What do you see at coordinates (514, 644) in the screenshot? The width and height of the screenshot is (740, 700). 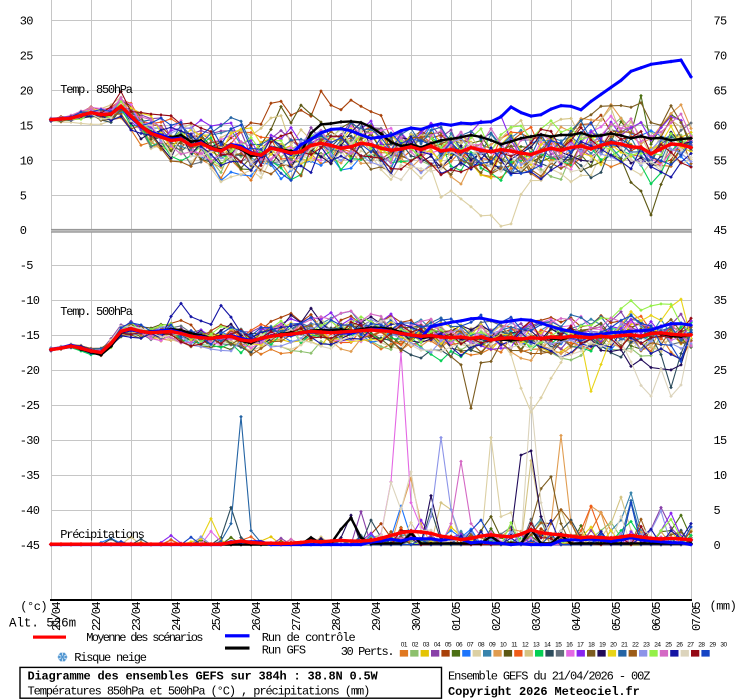 I see `svg-text: 11` at bounding box center [514, 644].